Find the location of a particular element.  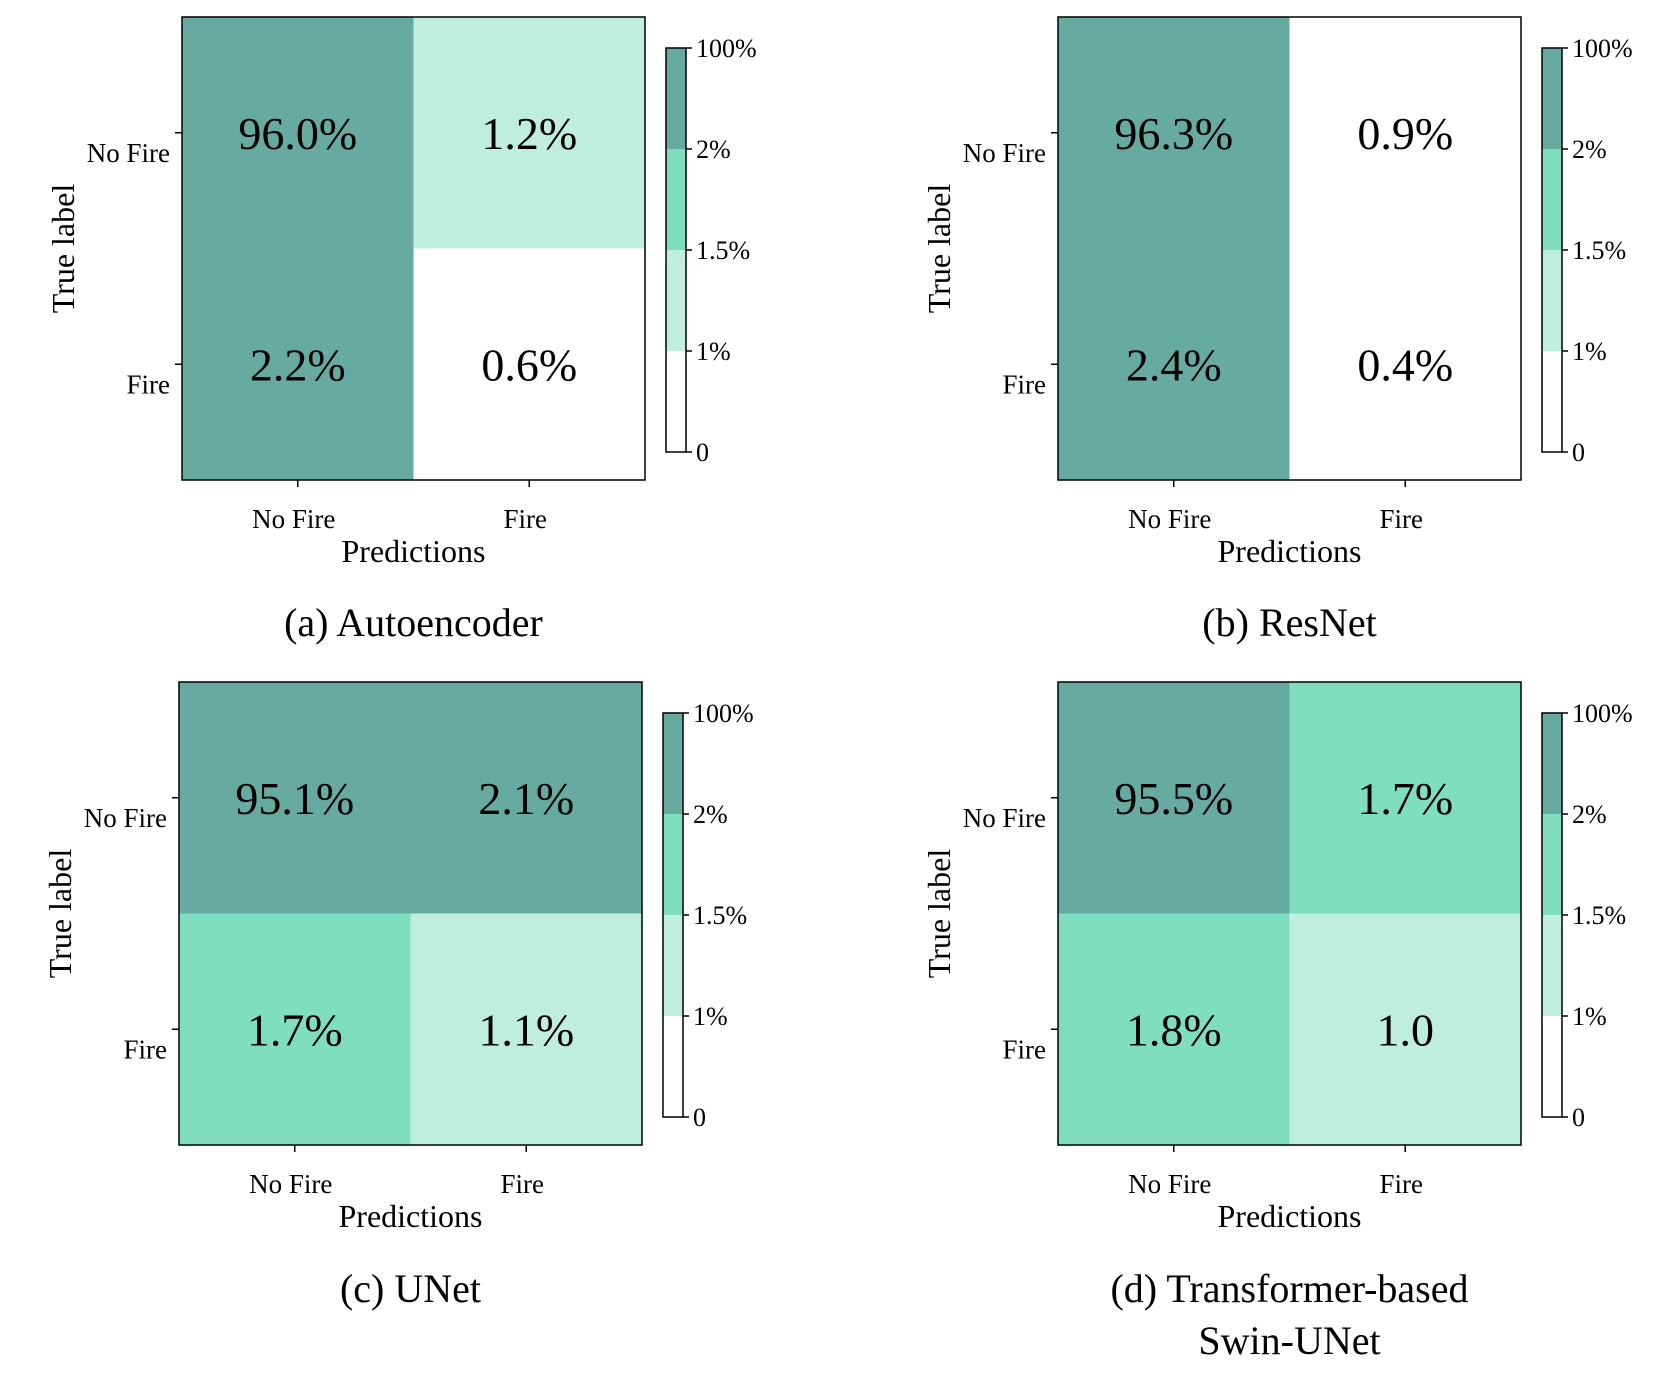

cell-value-label: 0.4% is located at coordinates (1405, 364).